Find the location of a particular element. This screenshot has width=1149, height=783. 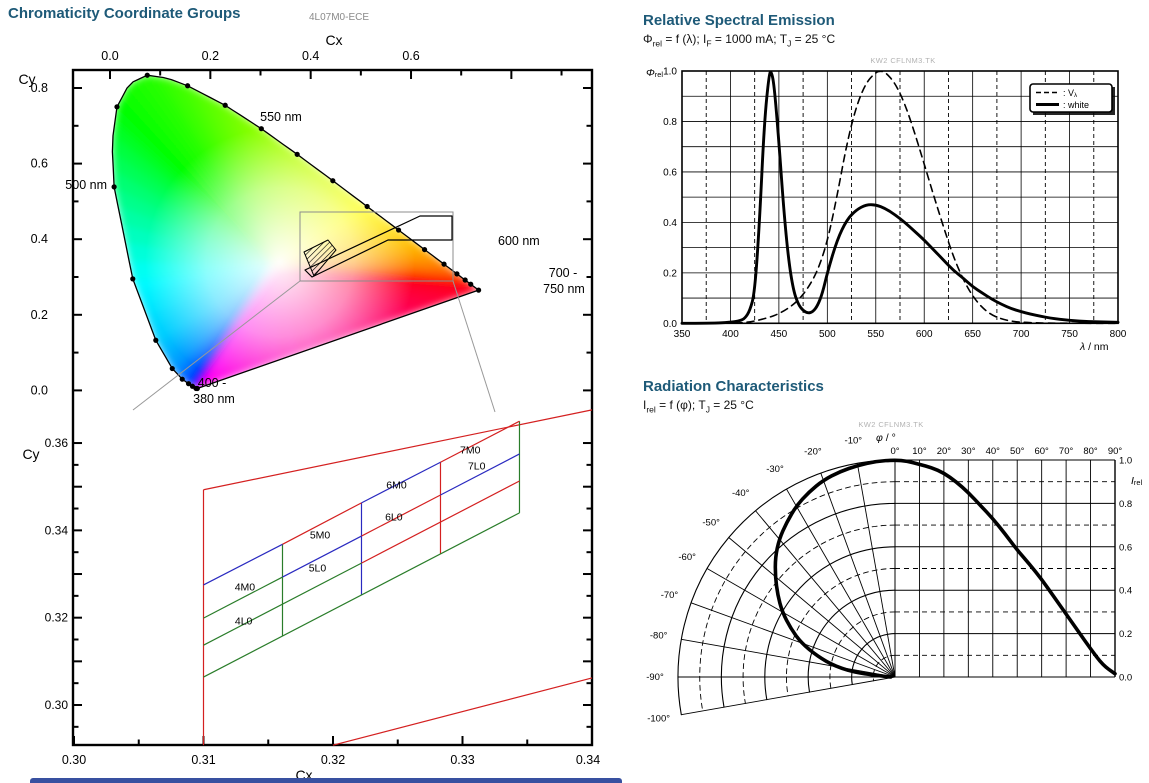

svg-text: 20° is located at coordinates (944, 451).